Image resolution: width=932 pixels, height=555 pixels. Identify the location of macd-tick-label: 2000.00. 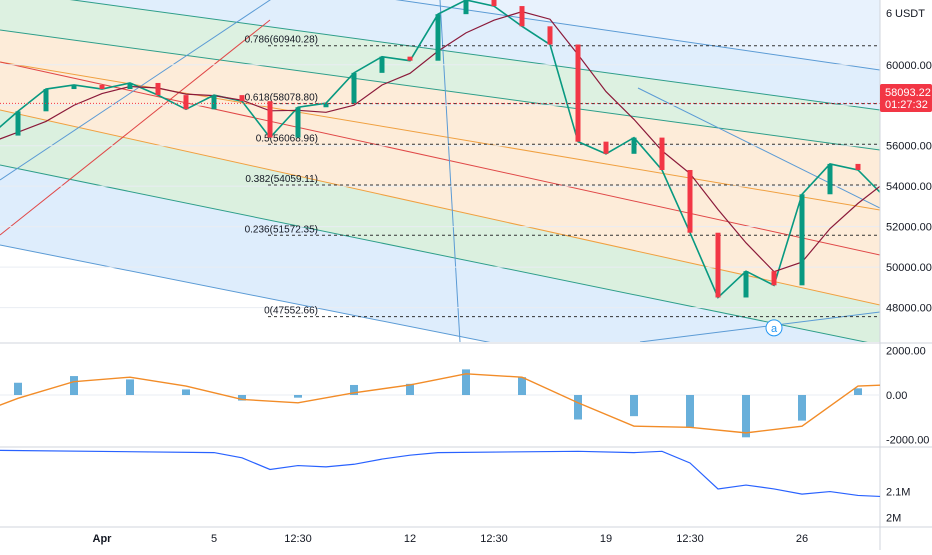
(906, 351).